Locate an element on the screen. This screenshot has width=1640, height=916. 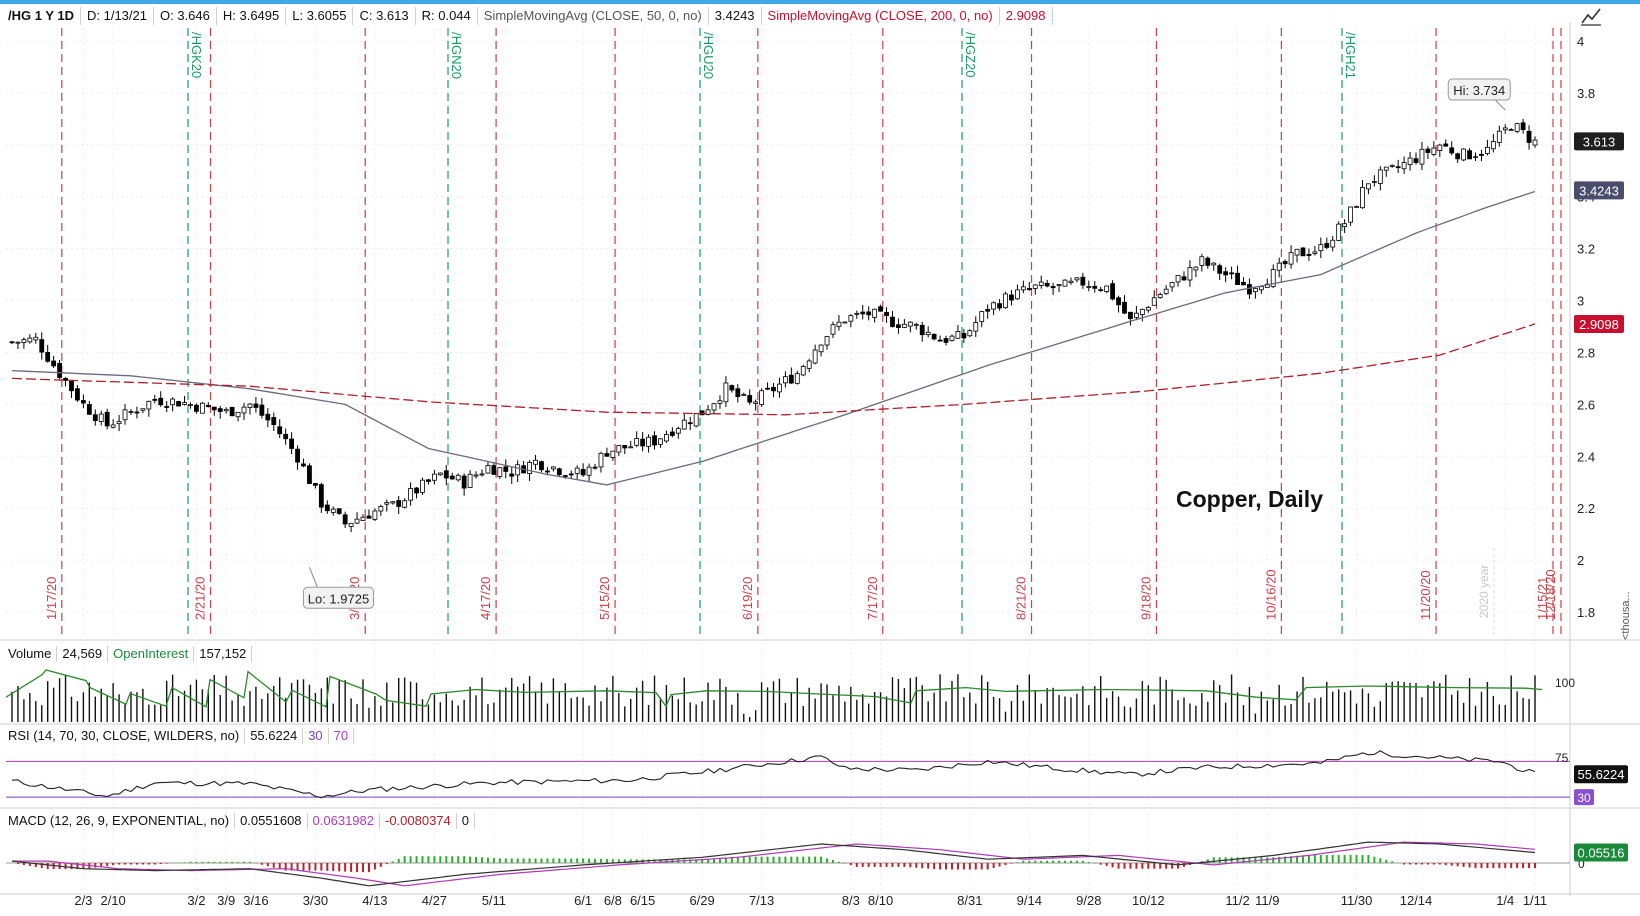
macd-line is located at coordinates (773, 864).